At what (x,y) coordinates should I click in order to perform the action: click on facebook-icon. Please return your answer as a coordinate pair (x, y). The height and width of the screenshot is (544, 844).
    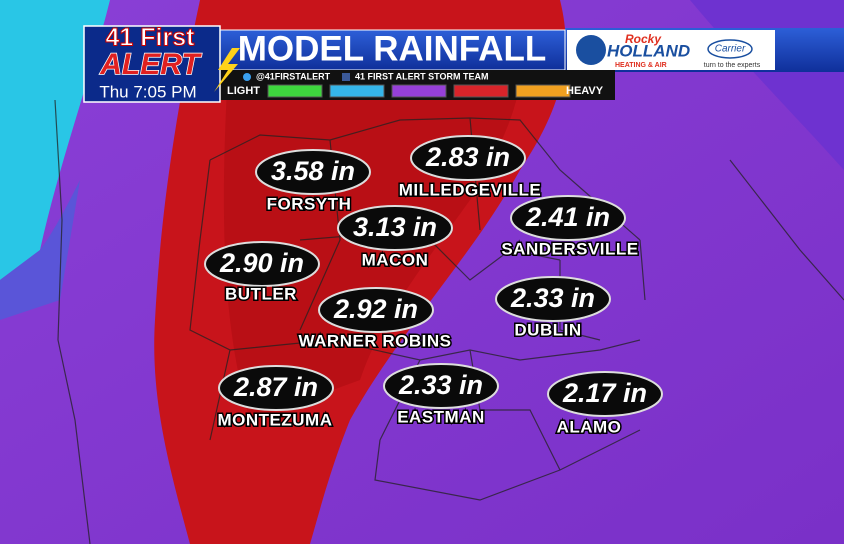
    Looking at the image, I should click on (346, 77).